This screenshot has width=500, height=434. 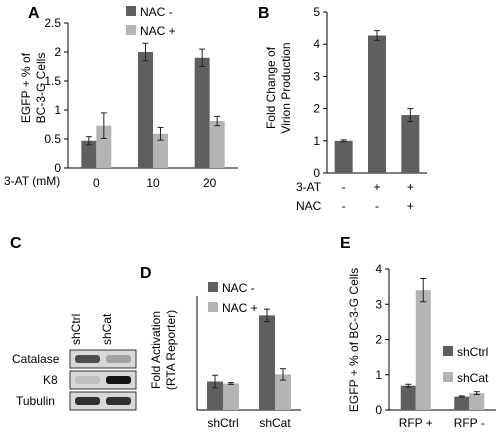 I want to click on chart-a-category-label: 0, so click(x=96, y=183).